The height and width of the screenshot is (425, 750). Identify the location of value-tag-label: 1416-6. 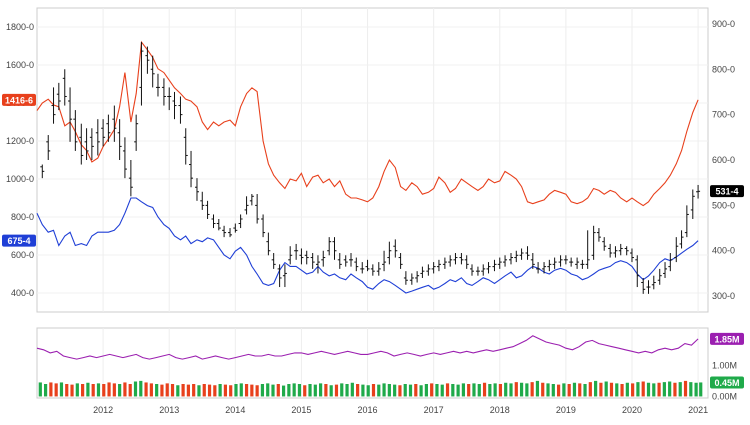
(19, 100).